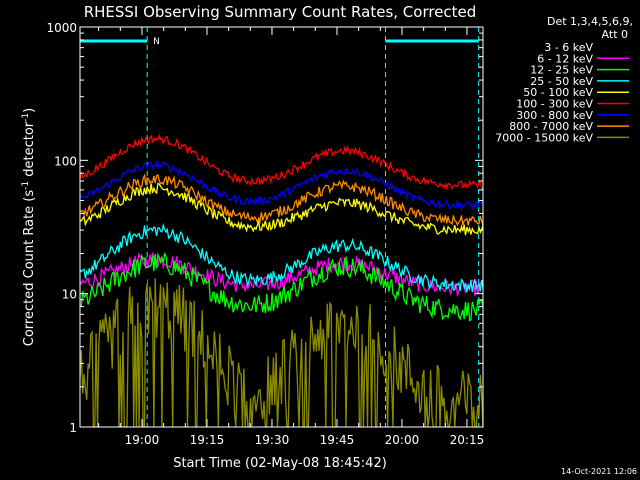 The height and width of the screenshot is (480, 640). Describe the element at coordinates (551, 126) in the screenshot. I see `legend-label-7: 800 - 7000 keV` at that location.